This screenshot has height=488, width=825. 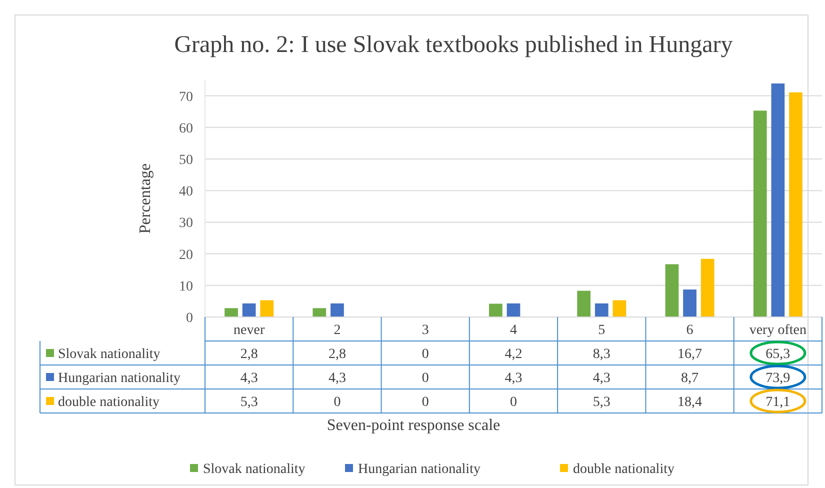 What do you see at coordinates (254, 469) in the screenshot?
I see `text: Slovak nationality` at bounding box center [254, 469].